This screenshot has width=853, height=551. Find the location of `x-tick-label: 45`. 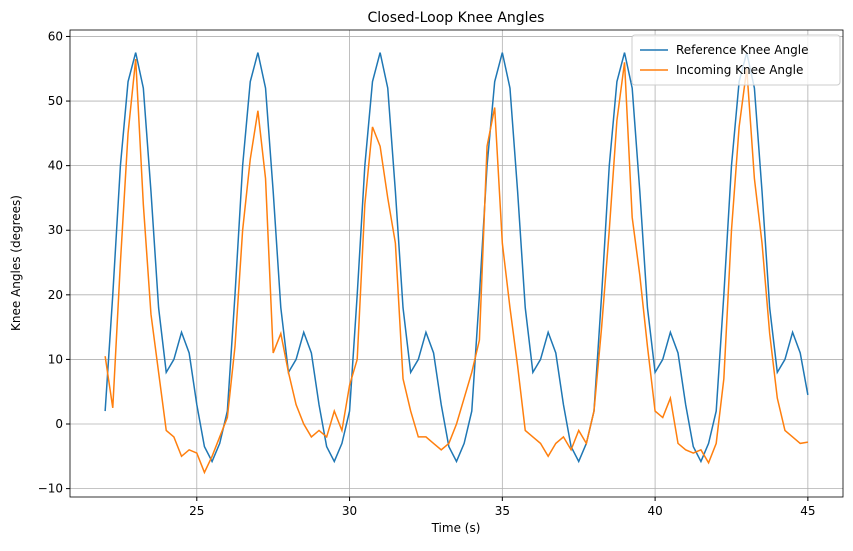

x-tick-label: 45 is located at coordinates (807, 511).